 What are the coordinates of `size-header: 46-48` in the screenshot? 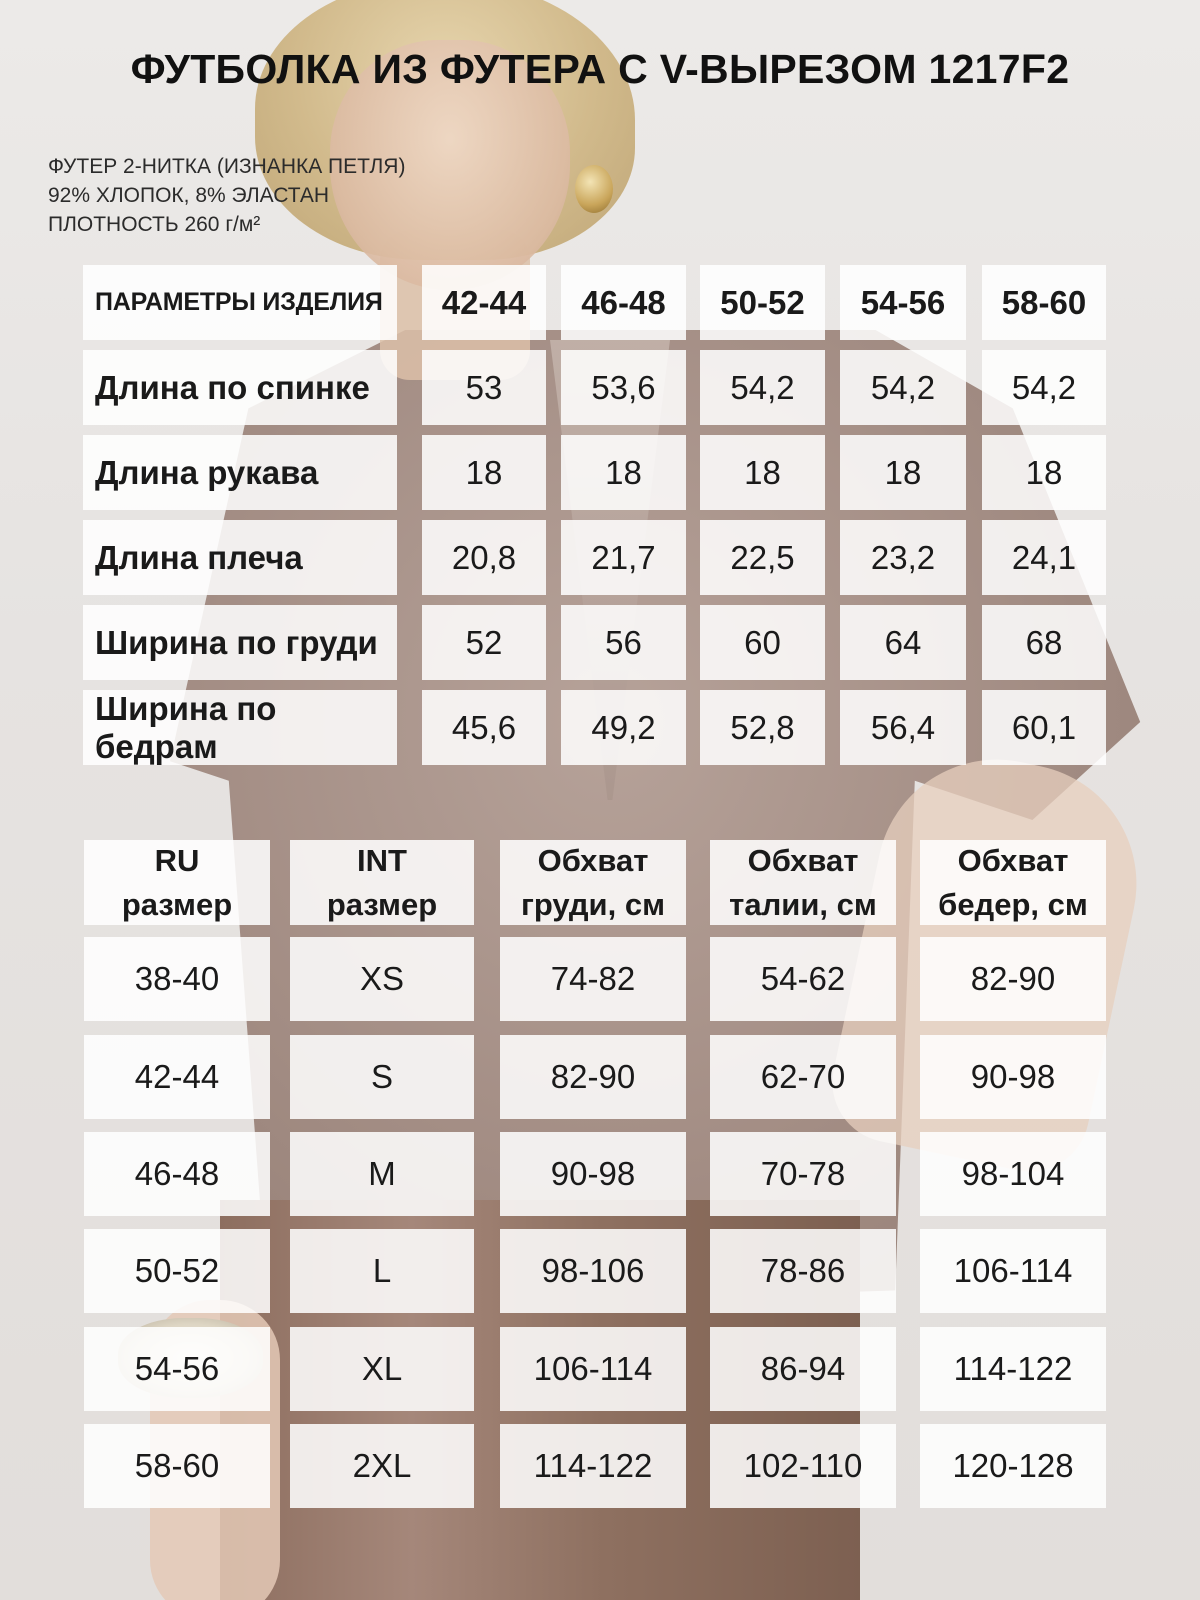 It's located at (623, 302).